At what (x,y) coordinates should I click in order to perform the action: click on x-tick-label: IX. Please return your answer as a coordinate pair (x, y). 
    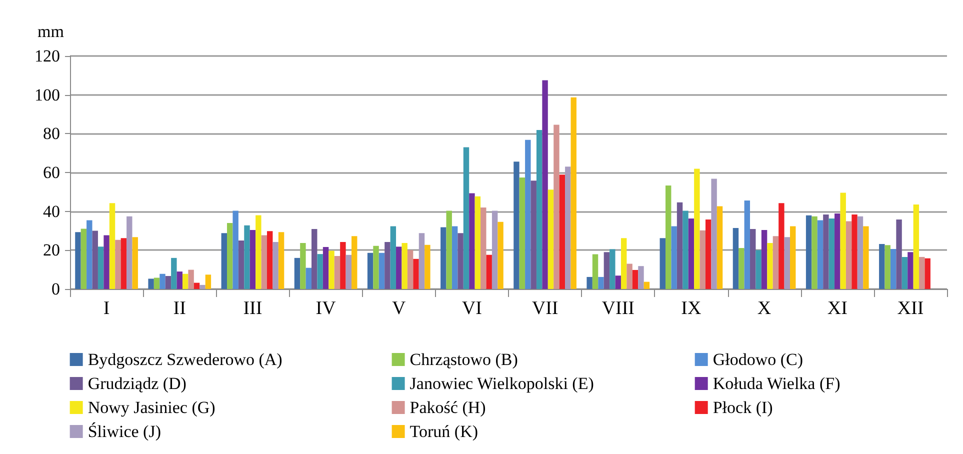
    Looking at the image, I should click on (691, 308).